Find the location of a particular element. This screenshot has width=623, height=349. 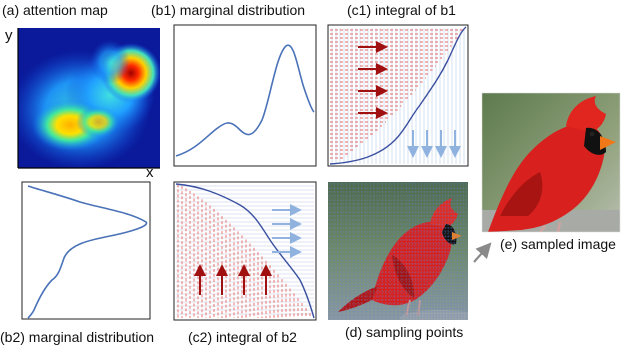

c2-curve is located at coordinates (245, 251).